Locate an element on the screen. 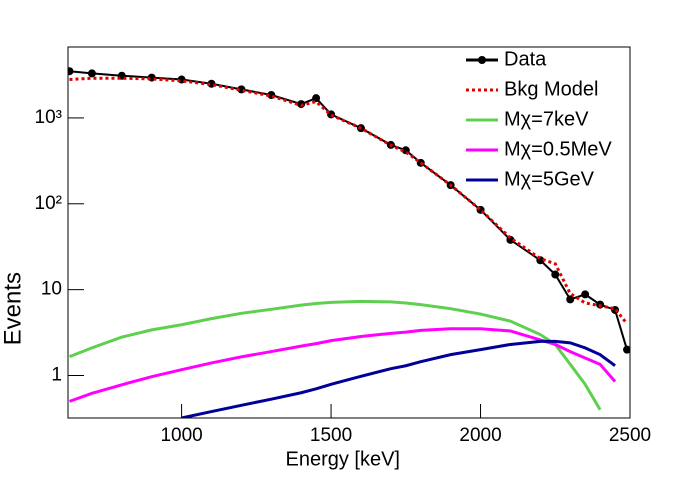 The height and width of the screenshot is (478, 698). y-tick-label: 10² is located at coordinates (48, 203).